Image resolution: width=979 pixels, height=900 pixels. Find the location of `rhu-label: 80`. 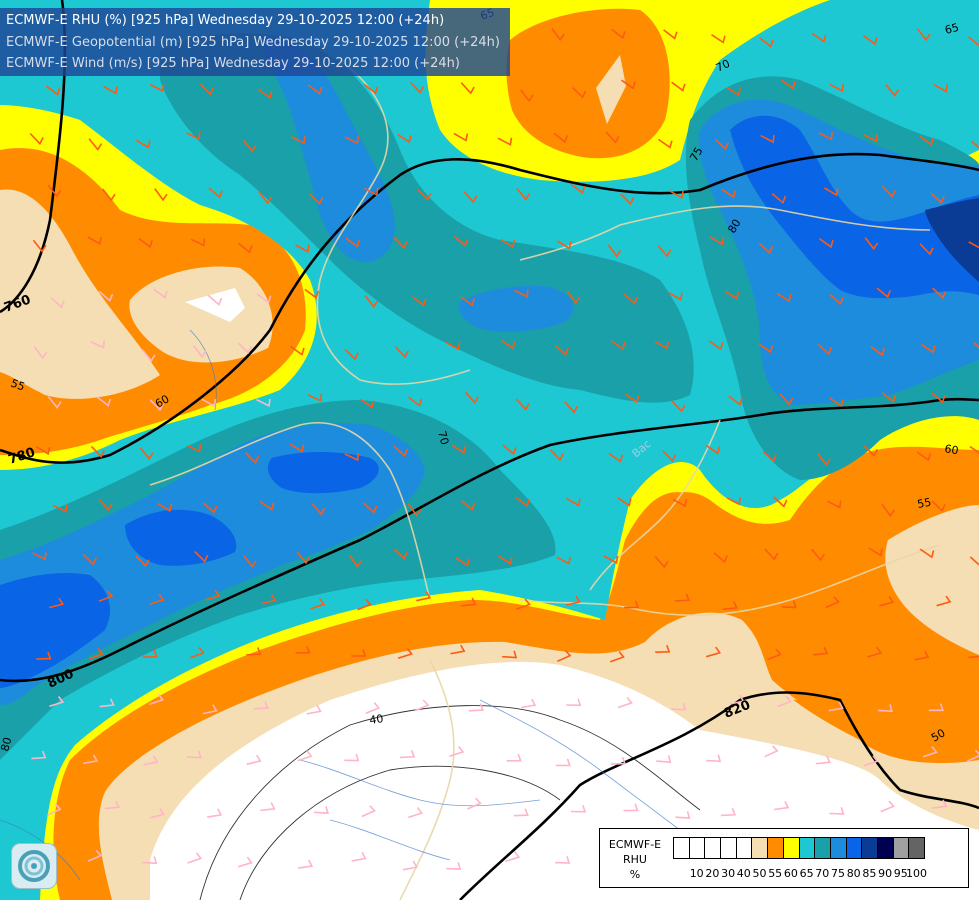

rhu-label: 80 is located at coordinates (734, 226).